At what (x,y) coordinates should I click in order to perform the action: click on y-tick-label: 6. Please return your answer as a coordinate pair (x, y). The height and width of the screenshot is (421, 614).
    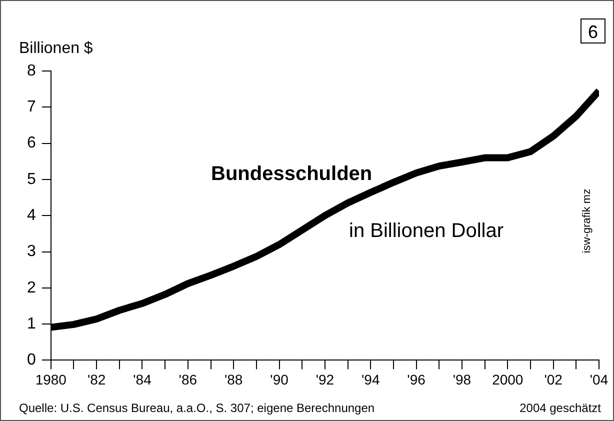
    Looking at the image, I should click on (31, 143).